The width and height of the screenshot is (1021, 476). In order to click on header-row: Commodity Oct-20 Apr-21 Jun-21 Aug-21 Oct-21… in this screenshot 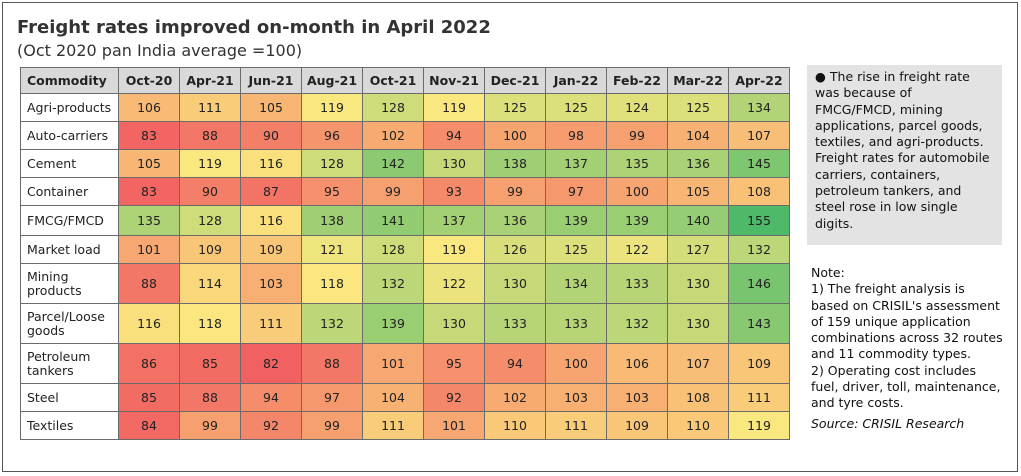, I will do `click(405, 80)`.